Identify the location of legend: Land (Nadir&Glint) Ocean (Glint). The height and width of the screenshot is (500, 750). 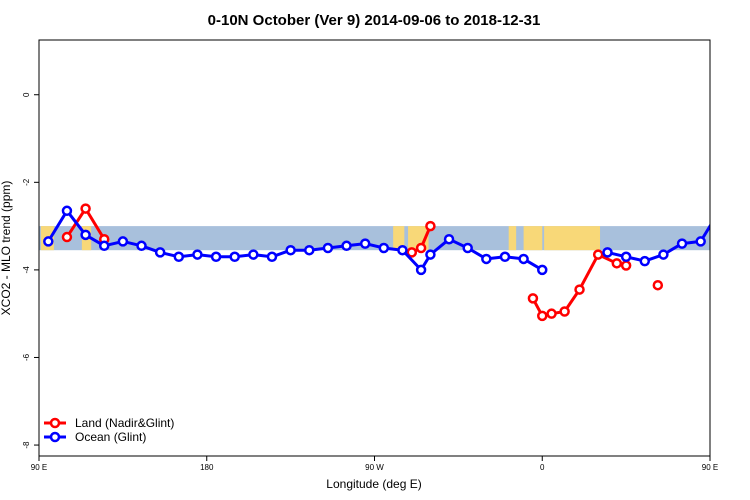
(109, 430).